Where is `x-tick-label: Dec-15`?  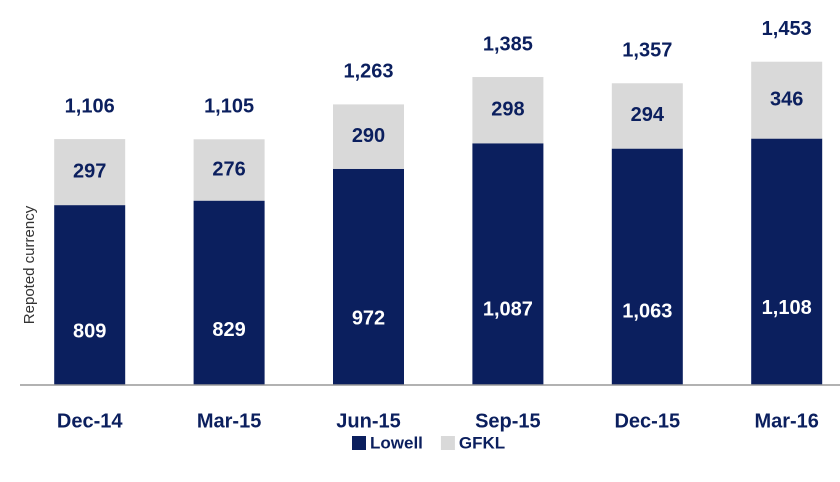 x-tick-label: Dec-15 is located at coordinates (647, 421).